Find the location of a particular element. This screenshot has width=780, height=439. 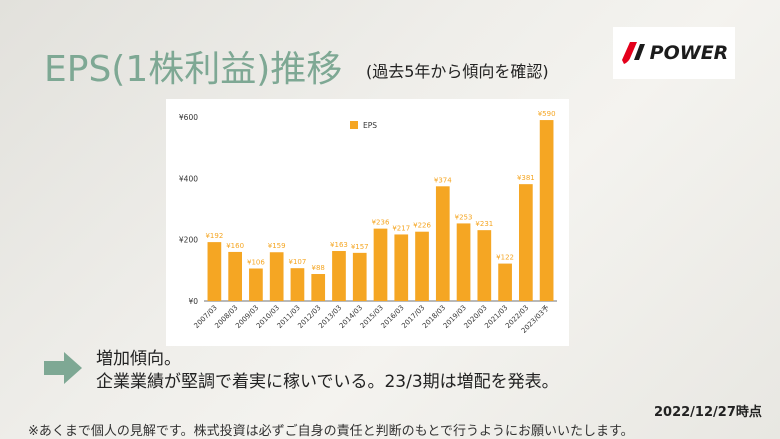

data-label: ¥226 is located at coordinates (422, 226).